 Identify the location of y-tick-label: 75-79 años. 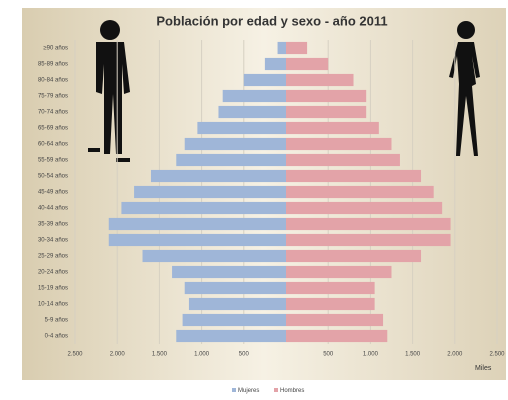
(53, 97).